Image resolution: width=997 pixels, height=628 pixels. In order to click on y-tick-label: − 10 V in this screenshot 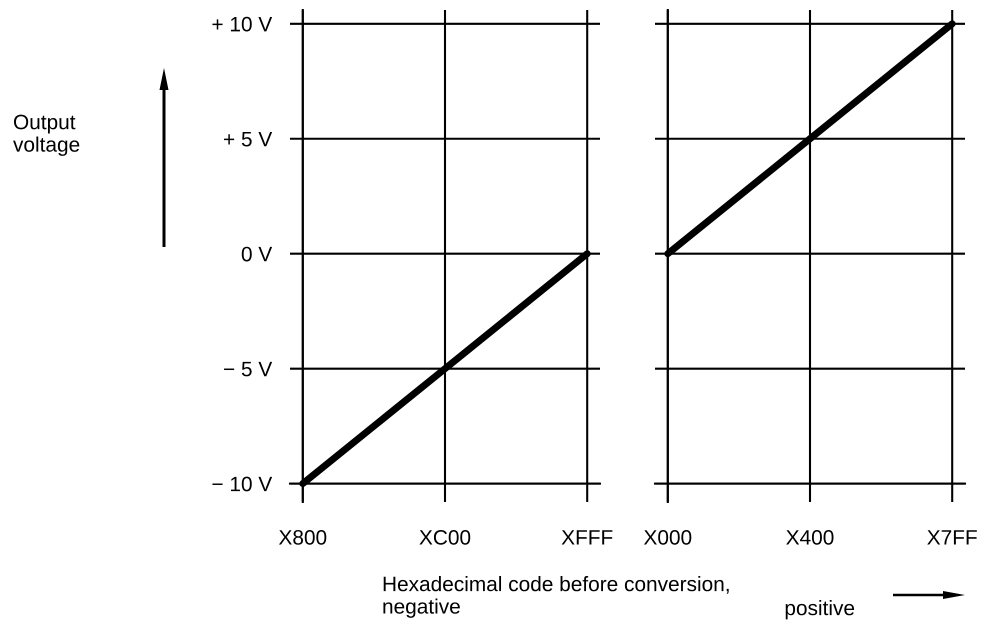, I will do `click(242, 484)`.